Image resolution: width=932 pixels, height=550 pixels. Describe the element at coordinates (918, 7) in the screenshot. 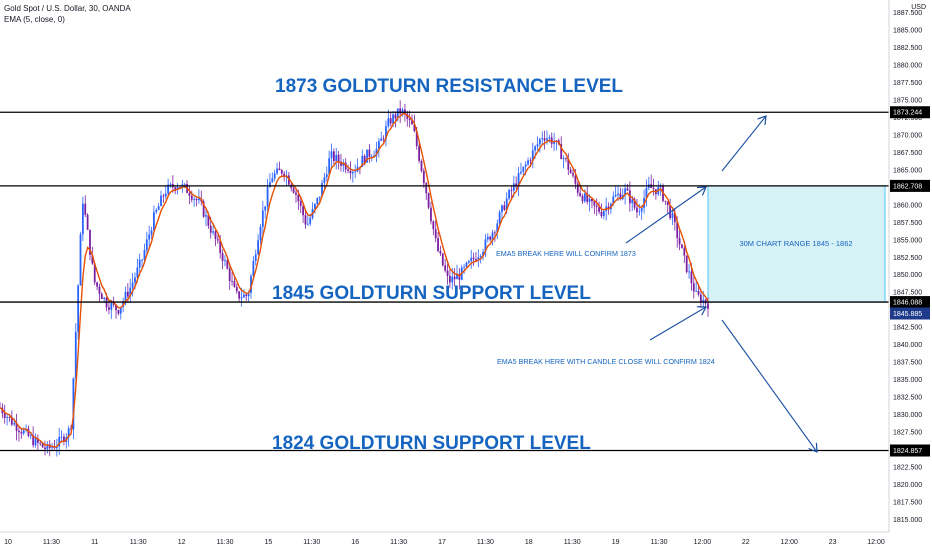

I see `currency-label: USD` at that location.